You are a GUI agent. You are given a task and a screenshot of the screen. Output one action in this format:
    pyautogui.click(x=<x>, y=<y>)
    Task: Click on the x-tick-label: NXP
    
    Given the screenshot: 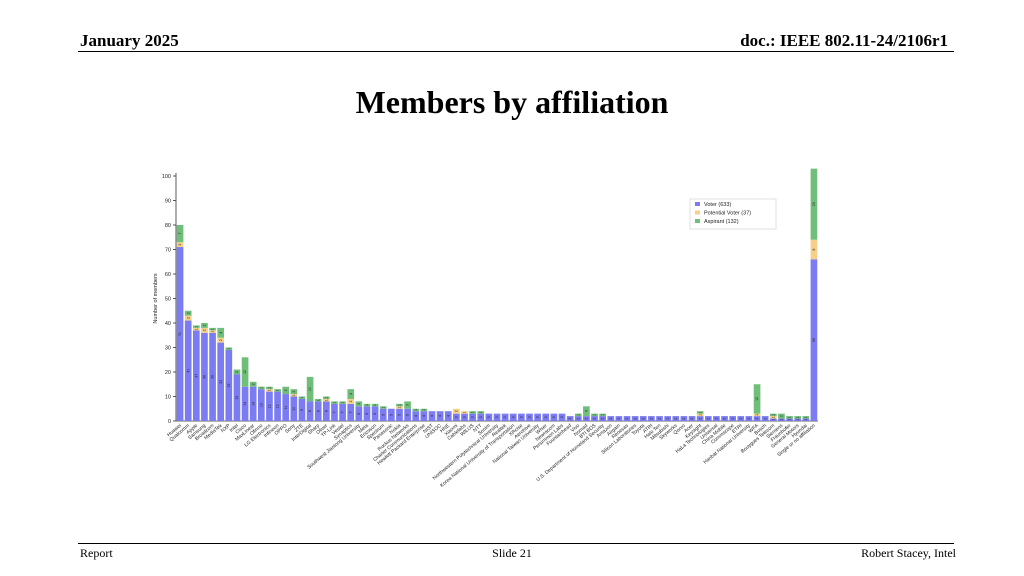 What is the action you would take?
    pyautogui.click(x=226, y=429)
    